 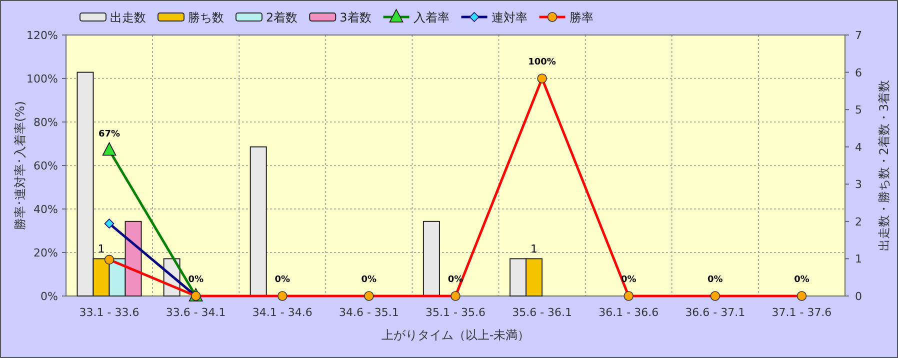 I want to click on legend-label: 2着数, so click(x=282, y=17).